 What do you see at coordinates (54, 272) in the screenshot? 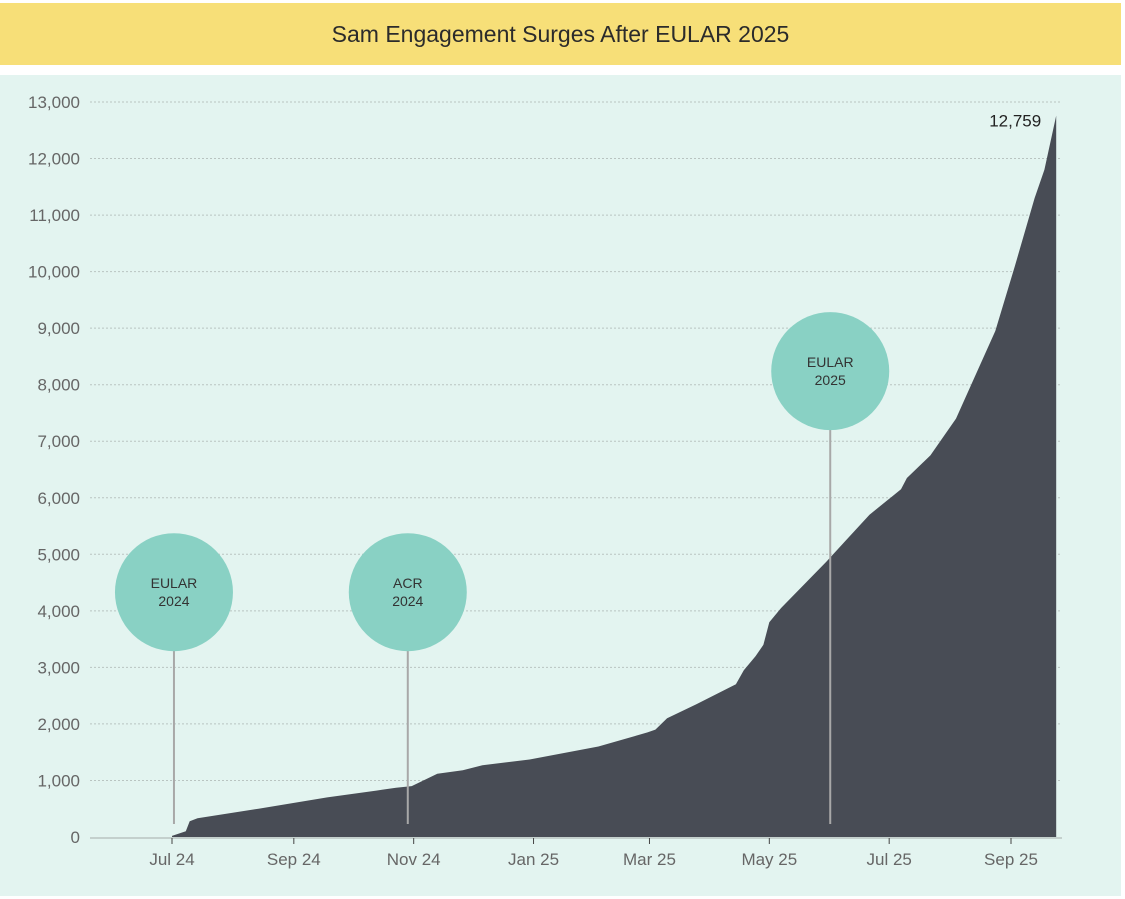
I see `y-tick-label: 10,000` at bounding box center [54, 272].